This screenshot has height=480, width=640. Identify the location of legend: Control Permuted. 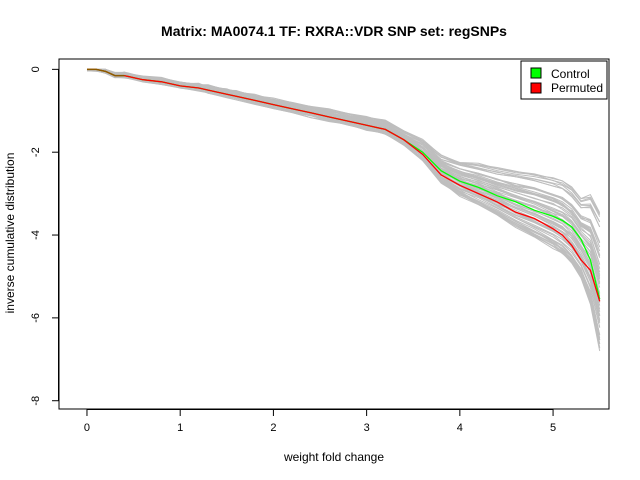
(564, 80).